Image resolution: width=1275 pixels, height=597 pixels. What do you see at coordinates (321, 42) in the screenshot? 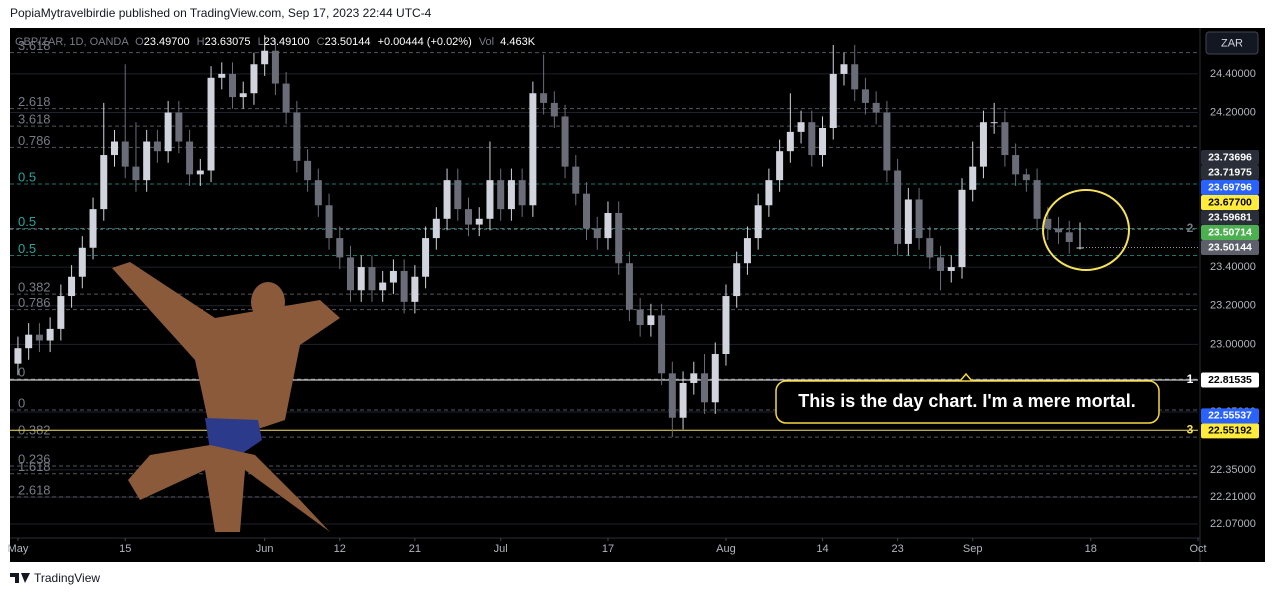
I see `legend-label: C` at bounding box center [321, 42].